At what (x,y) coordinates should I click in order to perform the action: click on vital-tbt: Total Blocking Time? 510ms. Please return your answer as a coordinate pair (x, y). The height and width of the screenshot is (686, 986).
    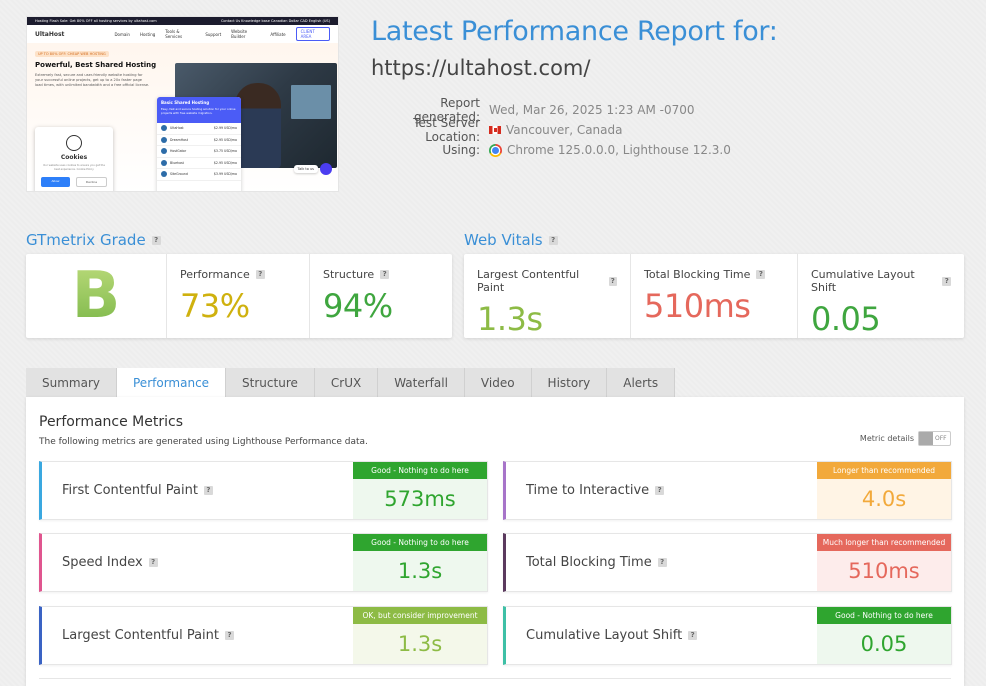
    Looking at the image, I should click on (714, 296).